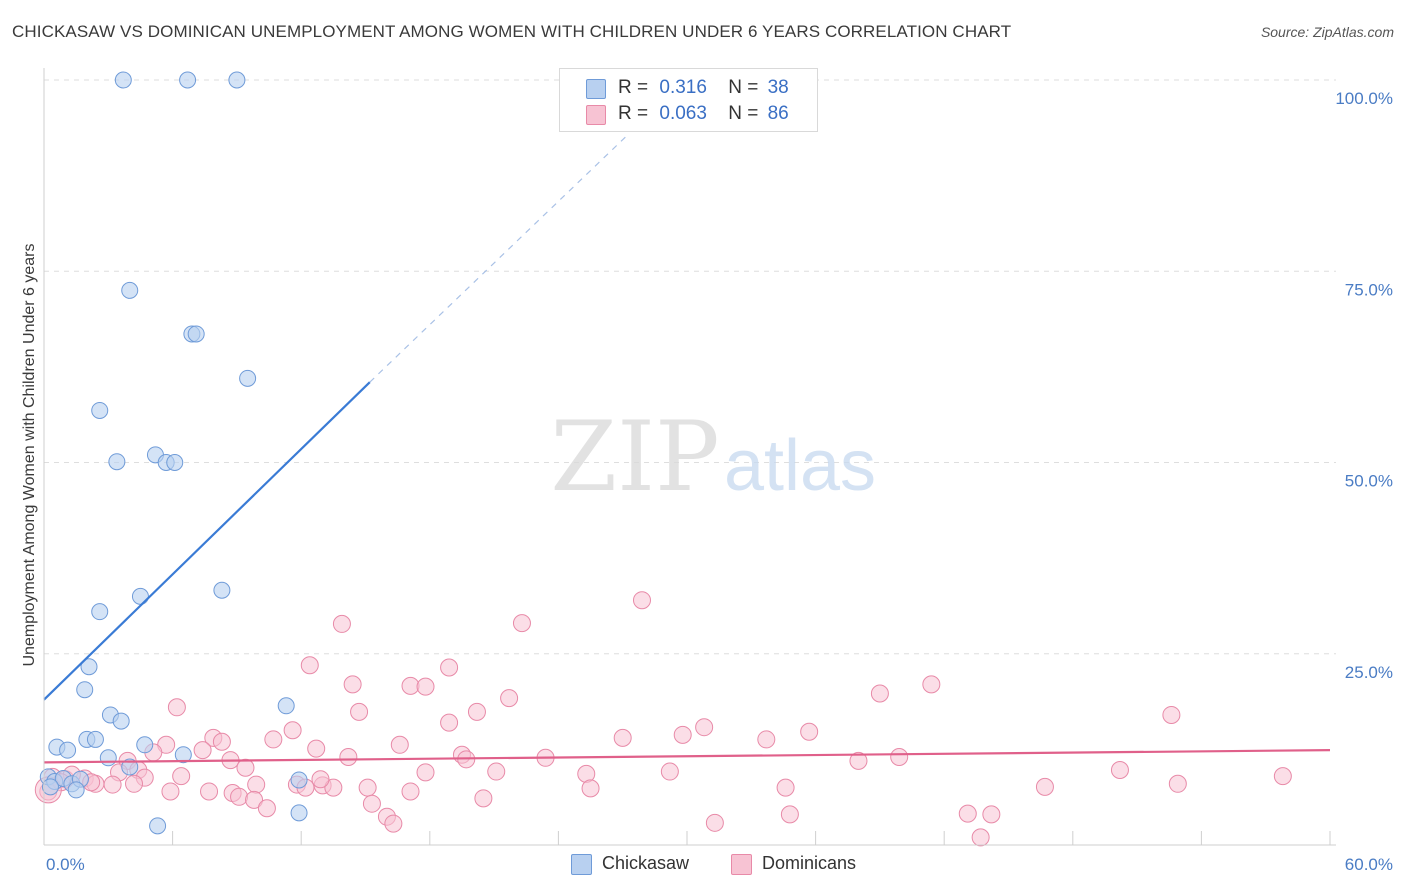 The height and width of the screenshot is (892, 1406). Describe the element at coordinates (1369, 864) in the screenshot. I see `x-tick-label: 60.0%` at that location.